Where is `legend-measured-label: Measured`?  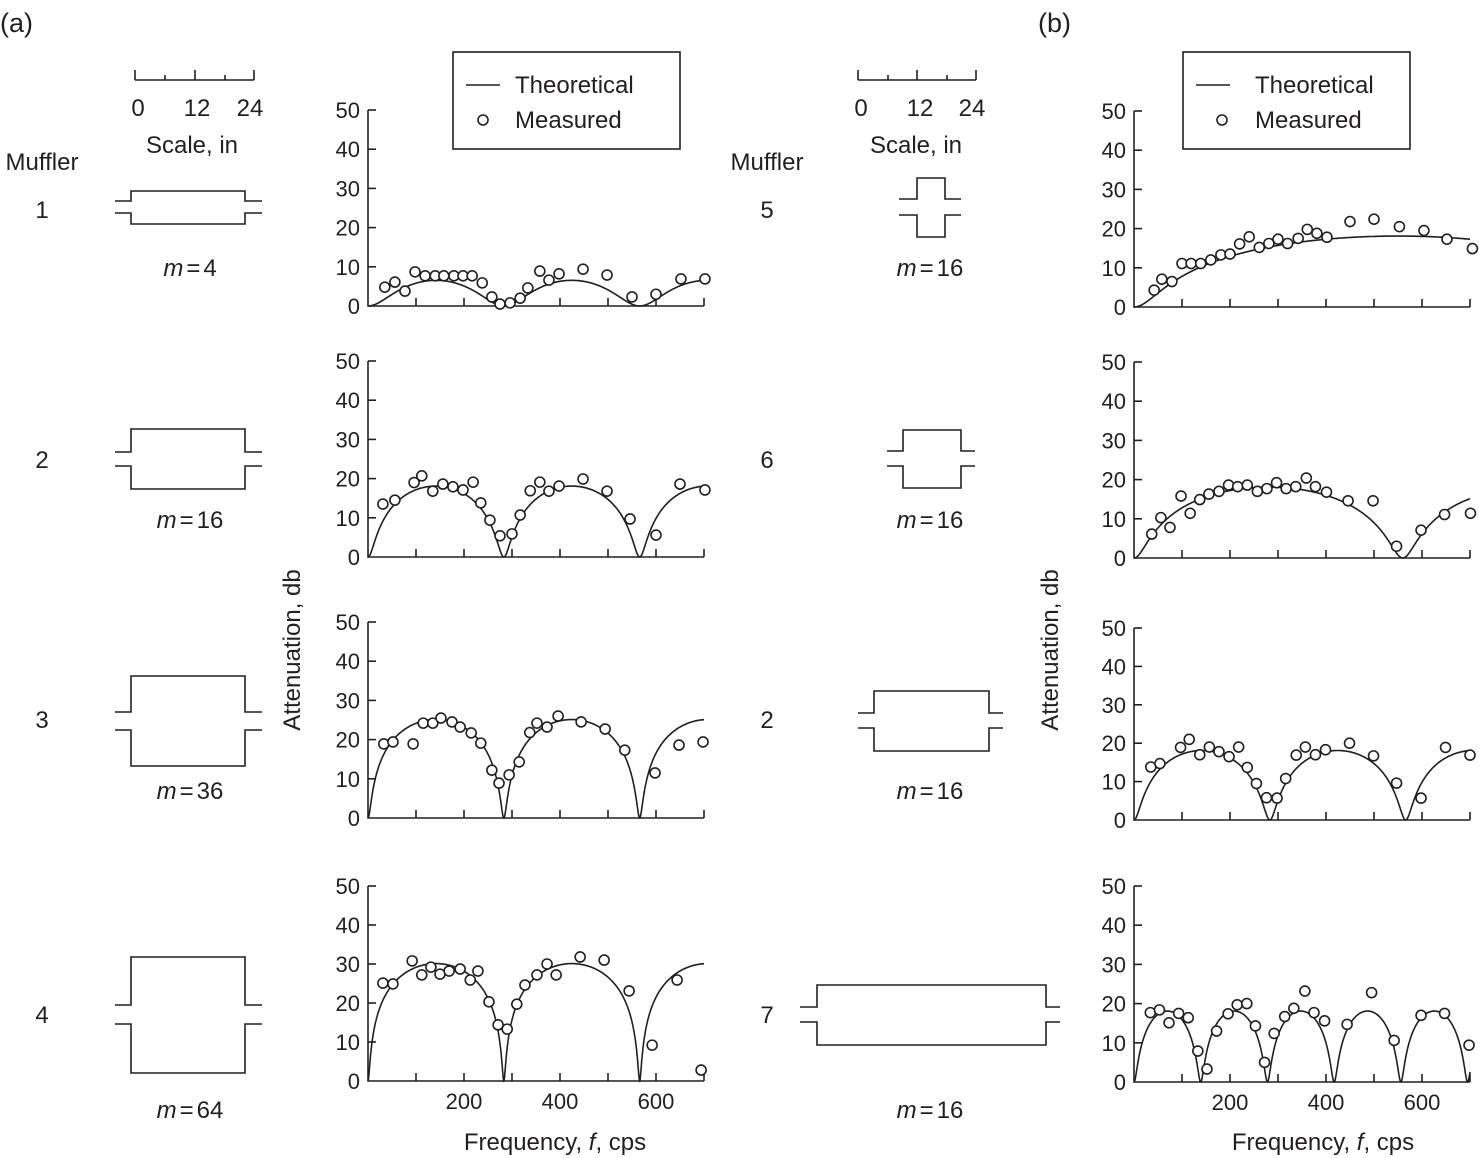
legend-measured-label: Measured is located at coordinates (1308, 120).